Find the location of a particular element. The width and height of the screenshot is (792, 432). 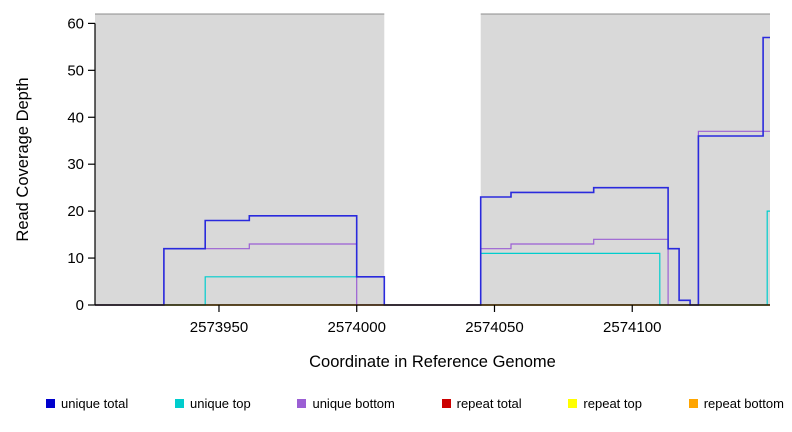

y-axis-title: Read Coverage Depth is located at coordinates (23, 159).